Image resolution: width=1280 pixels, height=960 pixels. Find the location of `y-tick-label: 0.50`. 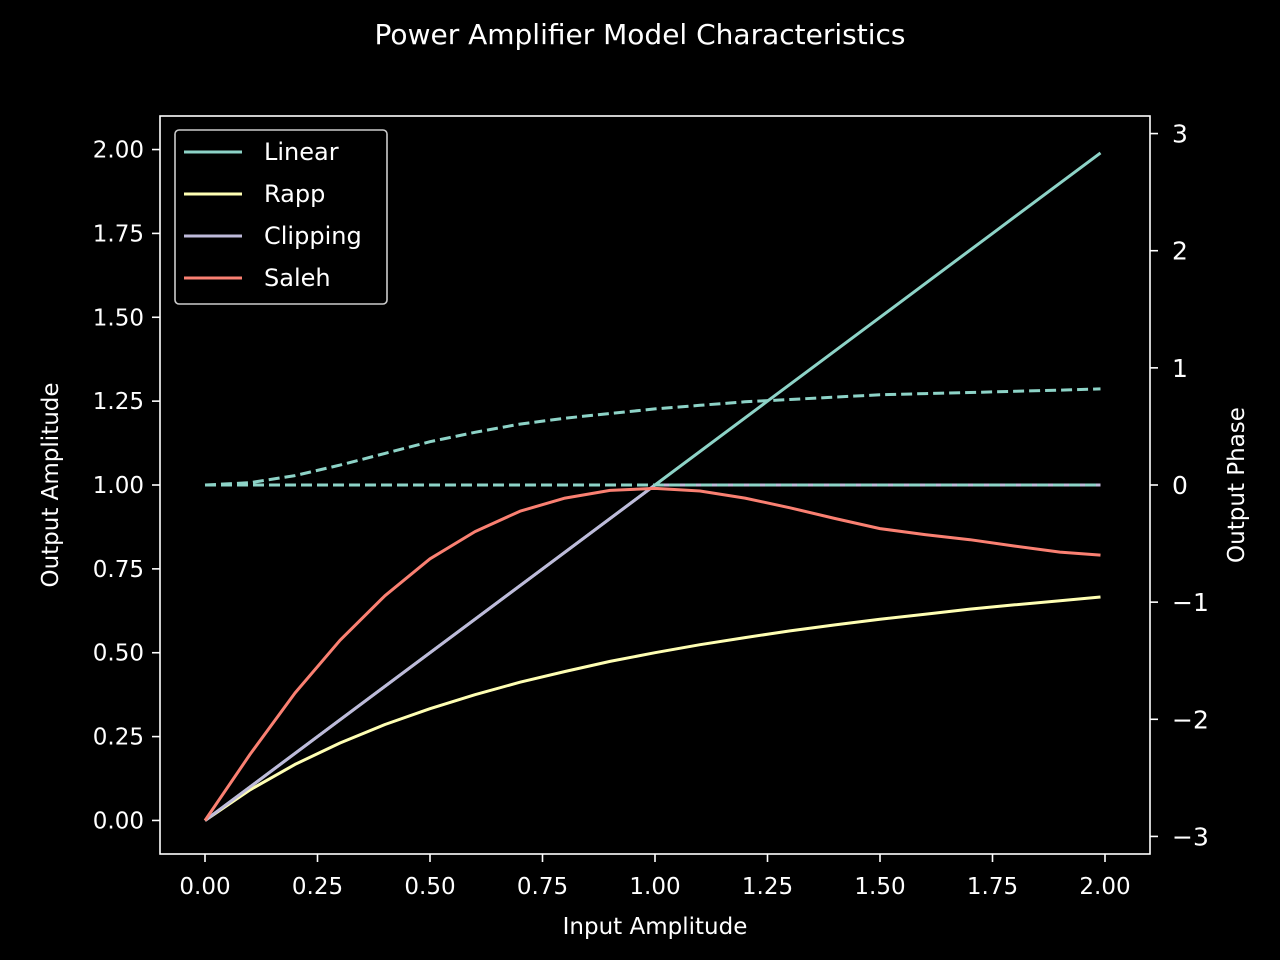

y-tick-label: 0.50 is located at coordinates (118, 654).